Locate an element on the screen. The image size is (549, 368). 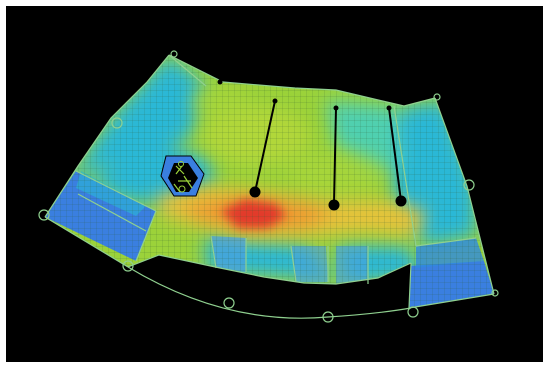
stair-opening-icon is located at coordinates (182, 176).